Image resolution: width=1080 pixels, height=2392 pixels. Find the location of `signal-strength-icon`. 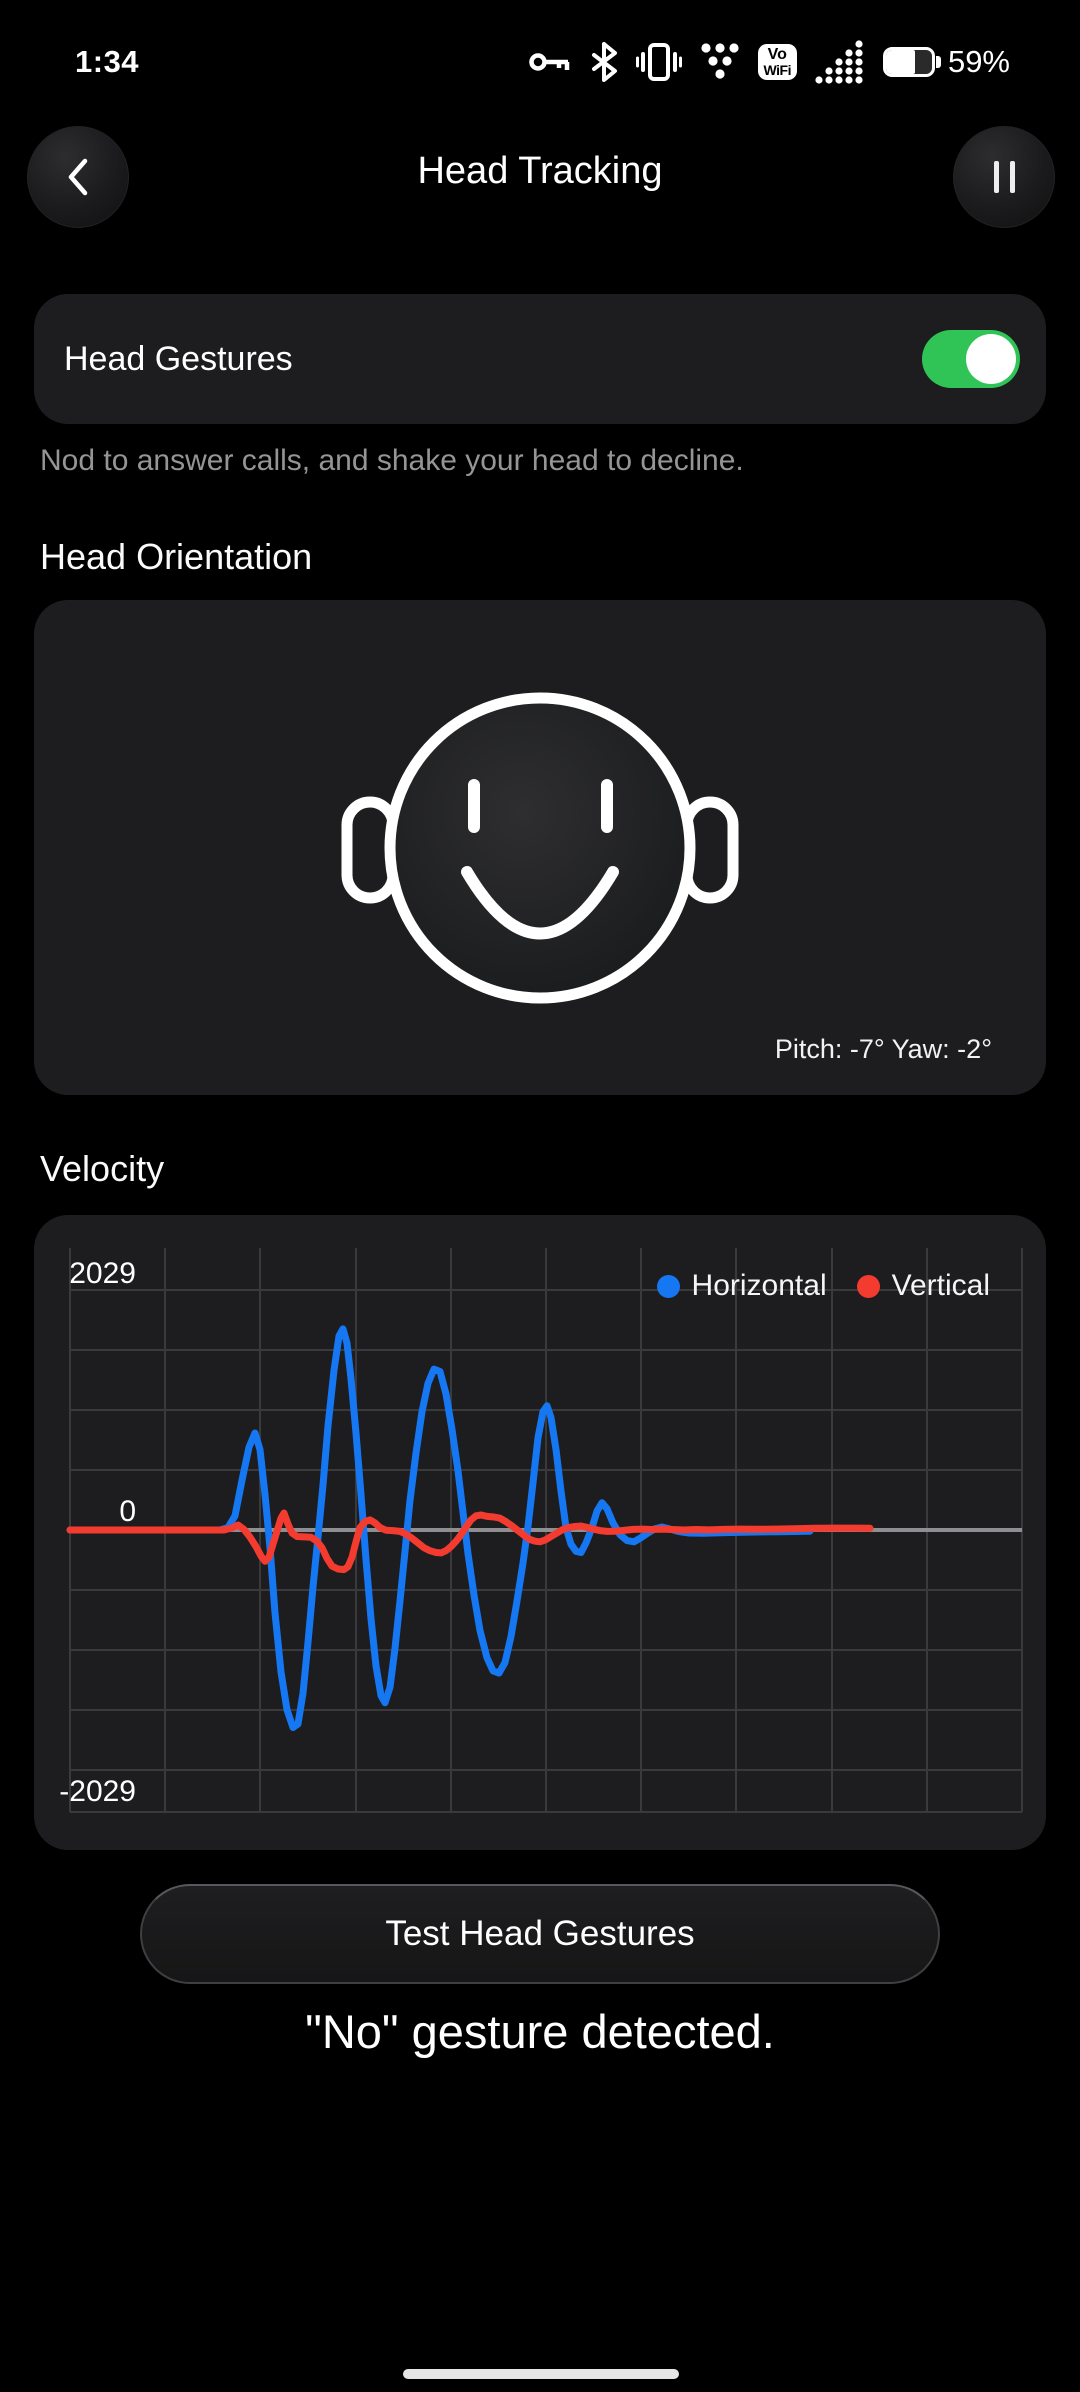

signal-strength-icon is located at coordinates (839, 62).